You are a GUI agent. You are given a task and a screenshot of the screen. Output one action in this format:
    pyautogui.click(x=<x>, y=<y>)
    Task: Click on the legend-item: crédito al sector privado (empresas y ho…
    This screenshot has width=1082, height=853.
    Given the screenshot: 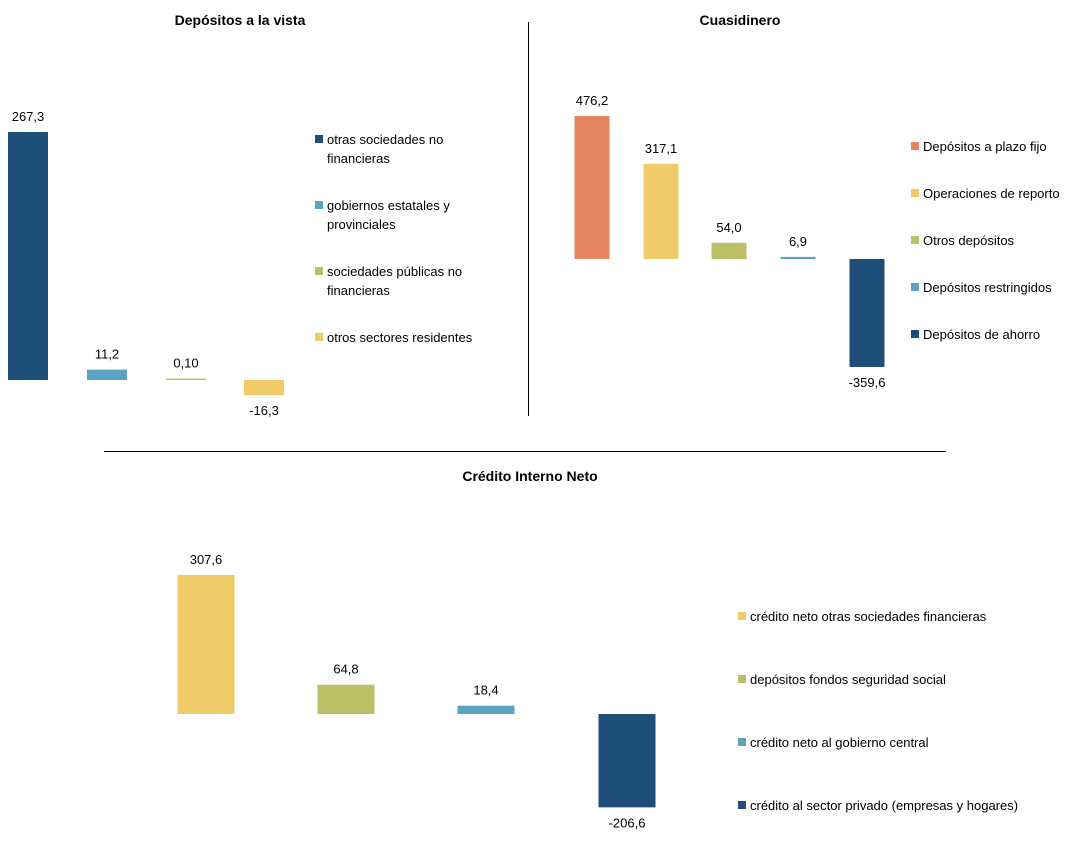 What is the action you would take?
    pyautogui.click(x=878, y=805)
    